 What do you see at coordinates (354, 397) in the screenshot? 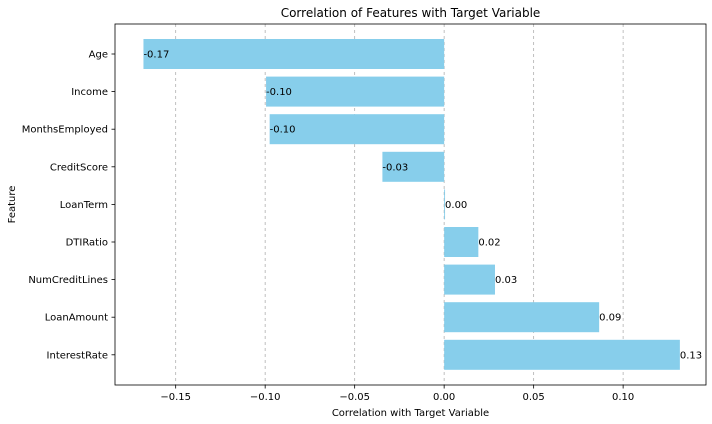
I see `x-tick-label: −0.05` at bounding box center [354, 397].